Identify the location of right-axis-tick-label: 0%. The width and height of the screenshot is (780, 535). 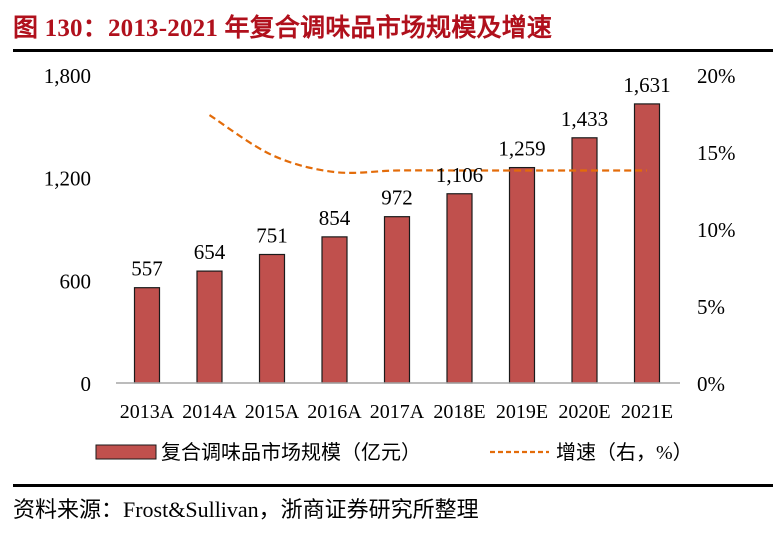
(711, 384).